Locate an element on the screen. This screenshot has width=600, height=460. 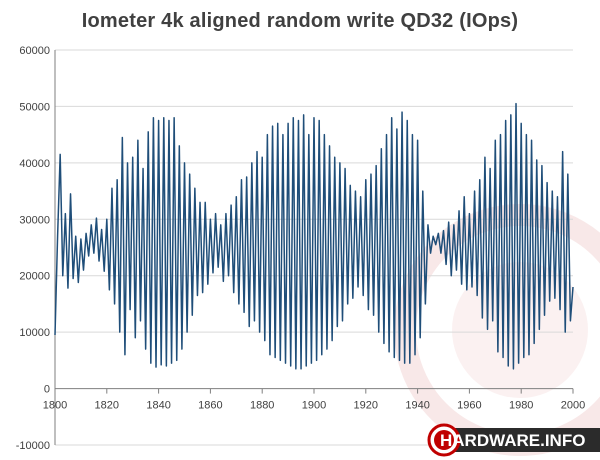
x-tick-label: 1860 is located at coordinates (210, 406).